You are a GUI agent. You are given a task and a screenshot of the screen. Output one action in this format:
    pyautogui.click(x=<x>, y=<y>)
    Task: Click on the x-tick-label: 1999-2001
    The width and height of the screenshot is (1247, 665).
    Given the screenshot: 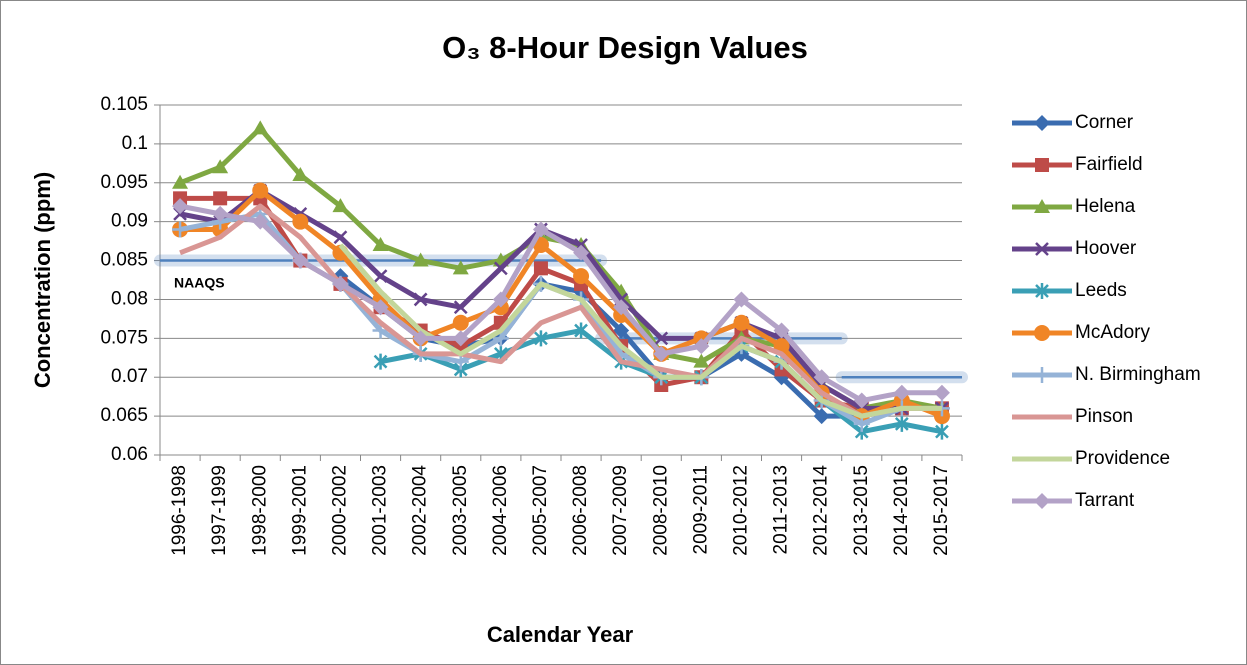 What is the action you would take?
    pyautogui.click(x=299, y=510)
    